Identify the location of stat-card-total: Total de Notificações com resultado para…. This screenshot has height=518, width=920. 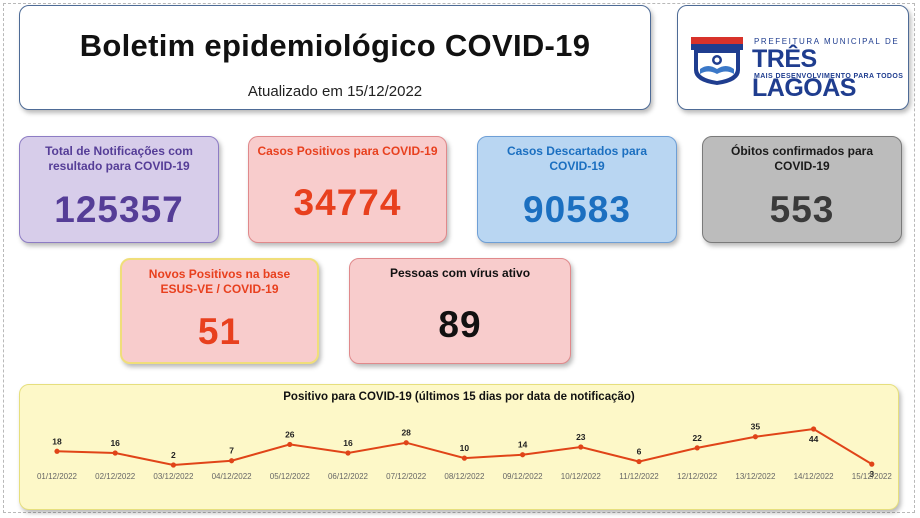
(119, 189).